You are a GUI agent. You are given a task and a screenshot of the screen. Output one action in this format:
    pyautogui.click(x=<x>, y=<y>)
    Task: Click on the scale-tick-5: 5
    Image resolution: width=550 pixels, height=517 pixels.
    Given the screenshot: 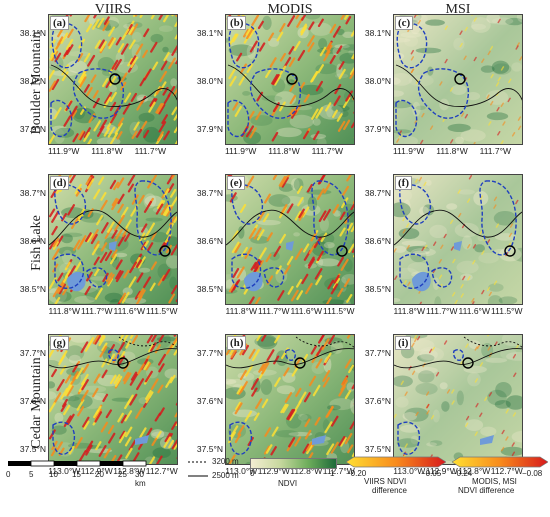 What is the action you would take?
    pyautogui.click(x=31, y=474)
    